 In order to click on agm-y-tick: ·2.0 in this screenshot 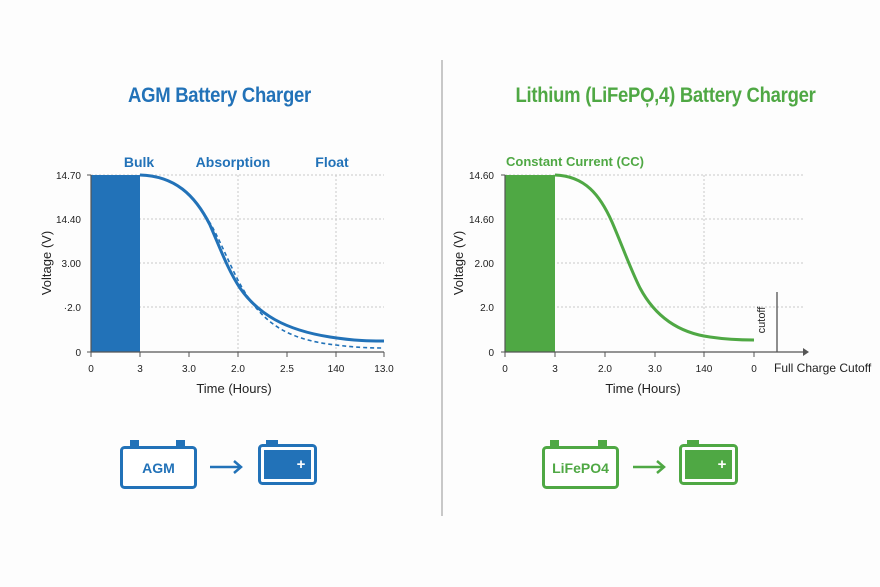, I will do `click(73, 308)`.